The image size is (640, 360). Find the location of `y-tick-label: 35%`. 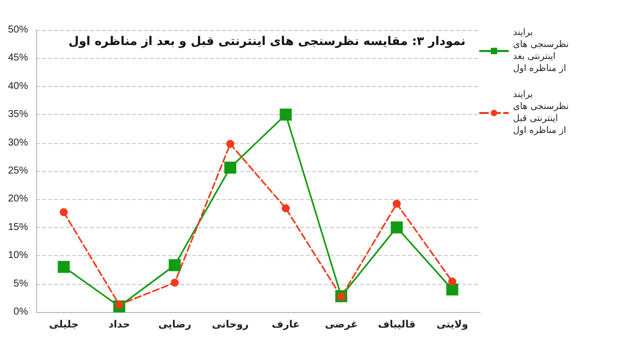

y-tick-label: 35% is located at coordinates (18, 114).